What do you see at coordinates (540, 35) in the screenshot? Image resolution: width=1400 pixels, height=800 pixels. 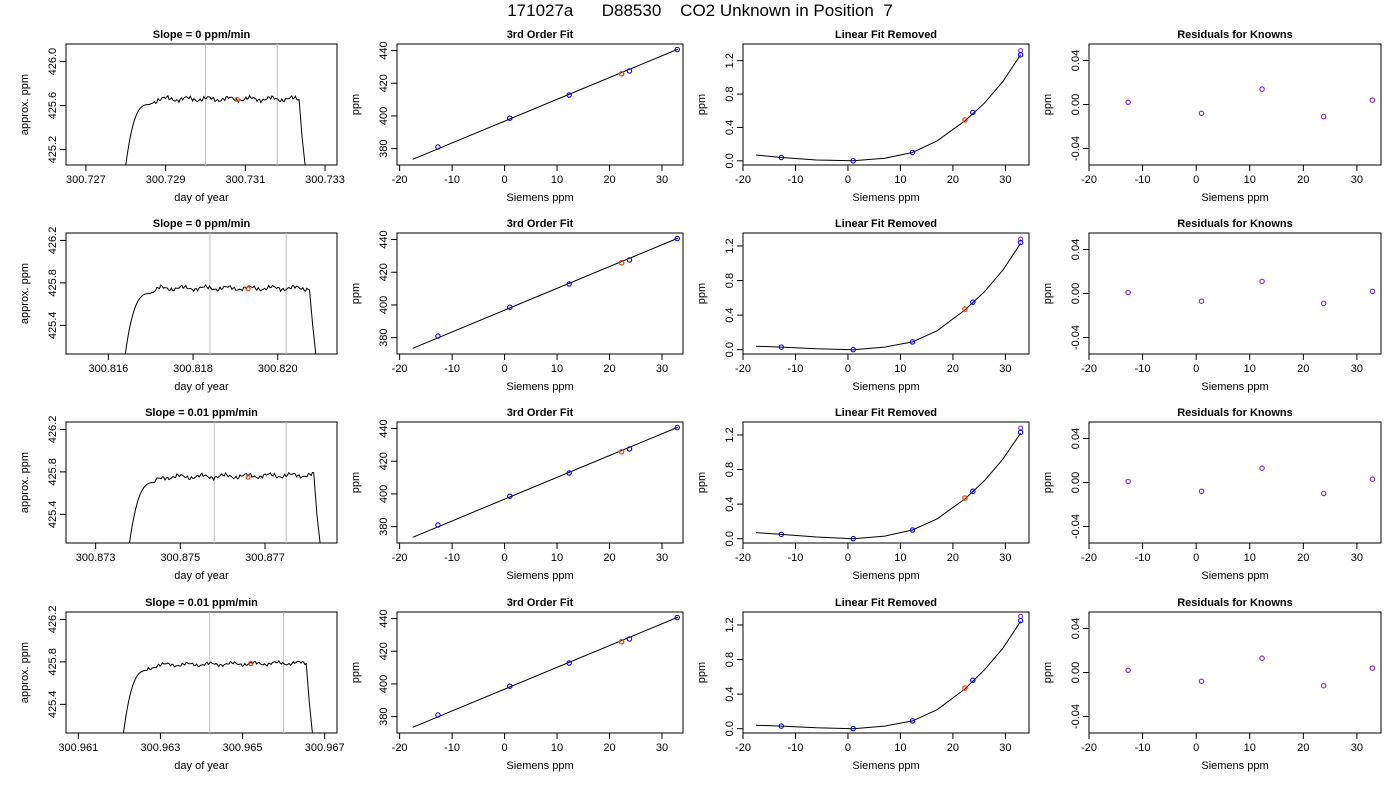 I see `panel-title: 3rd Order Fit` at bounding box center [540, 35].